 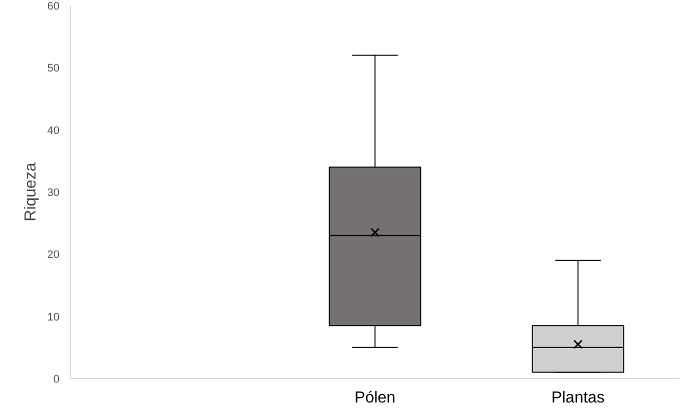 I want to click on y-tick-label: 20, so click(x=53, y=255).